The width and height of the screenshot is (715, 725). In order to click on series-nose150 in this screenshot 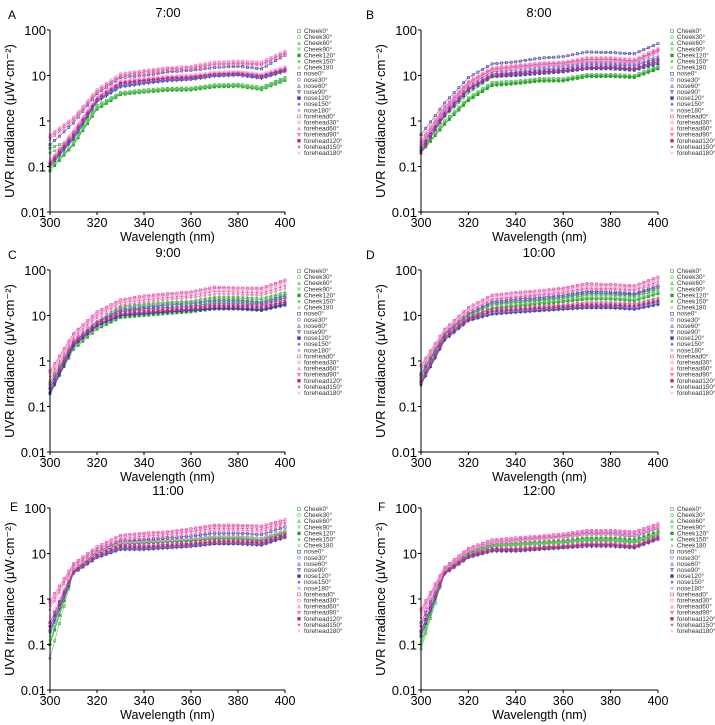, I will do `click(539, 341)`.